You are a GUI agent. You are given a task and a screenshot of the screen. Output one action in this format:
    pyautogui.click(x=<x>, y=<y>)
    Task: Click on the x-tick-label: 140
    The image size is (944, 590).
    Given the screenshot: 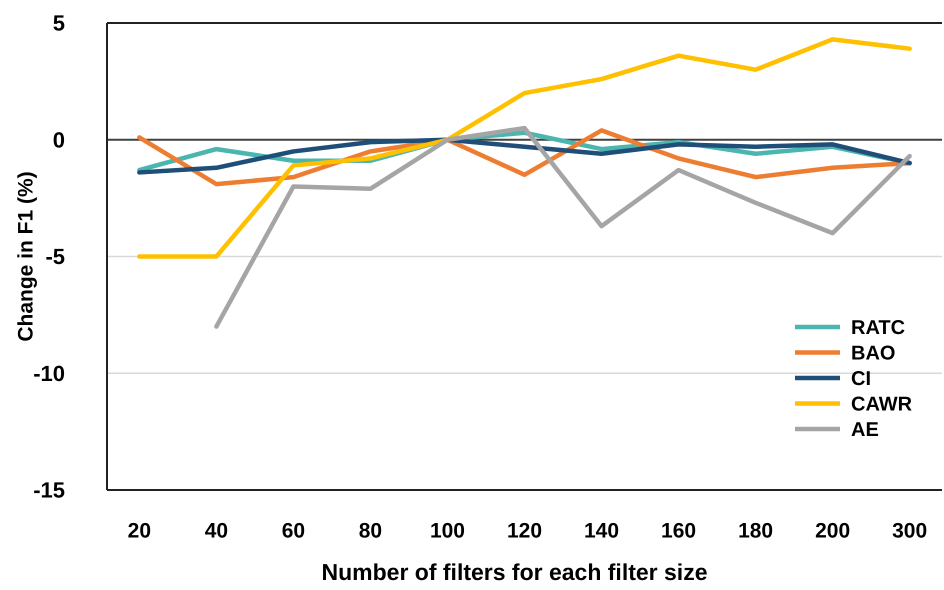 What is the action you would take?
    pyautogui.click(x=602, y=530)
    